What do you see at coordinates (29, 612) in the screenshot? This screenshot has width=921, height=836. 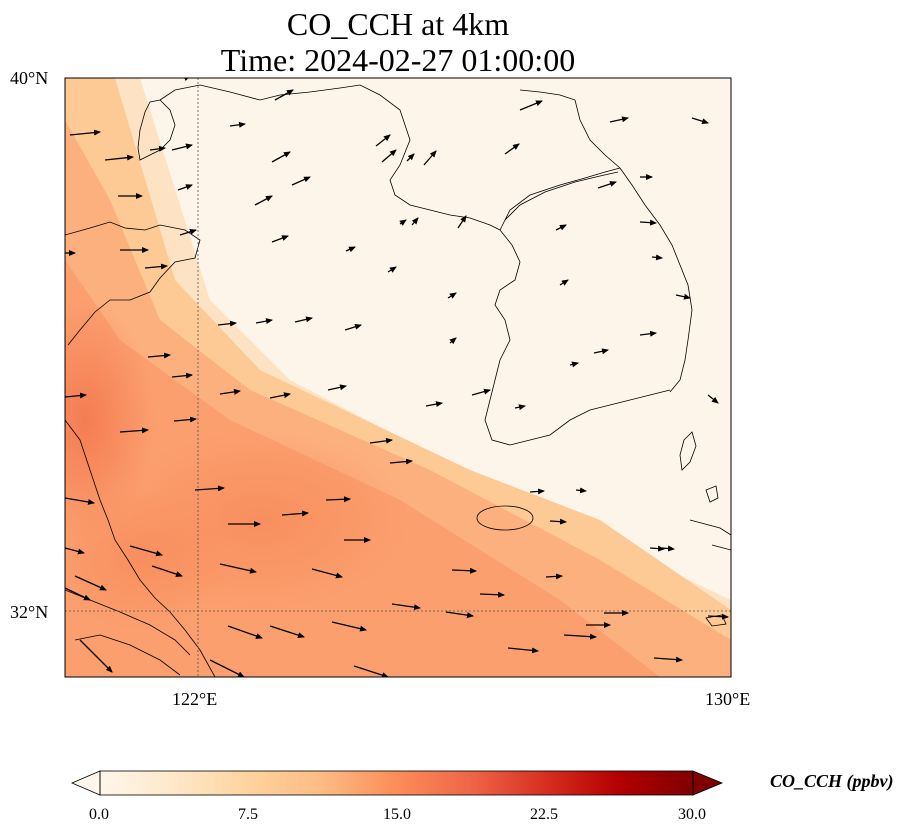 I see `lat-tick-32: 32°N` at bounding box center [29, 612].